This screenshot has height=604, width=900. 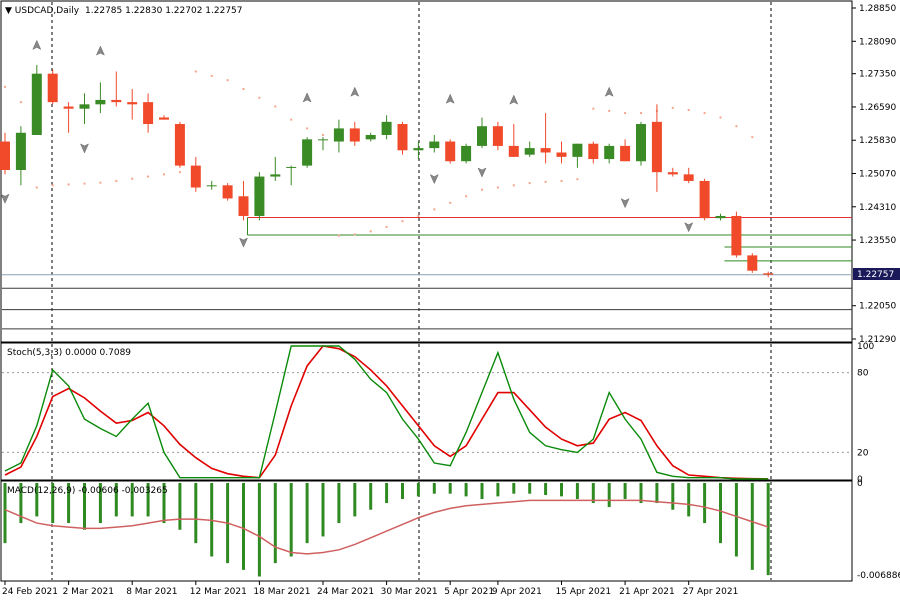 I want to click on date-tick-label: 5 Apr 2021, so click(x=469, y=592).